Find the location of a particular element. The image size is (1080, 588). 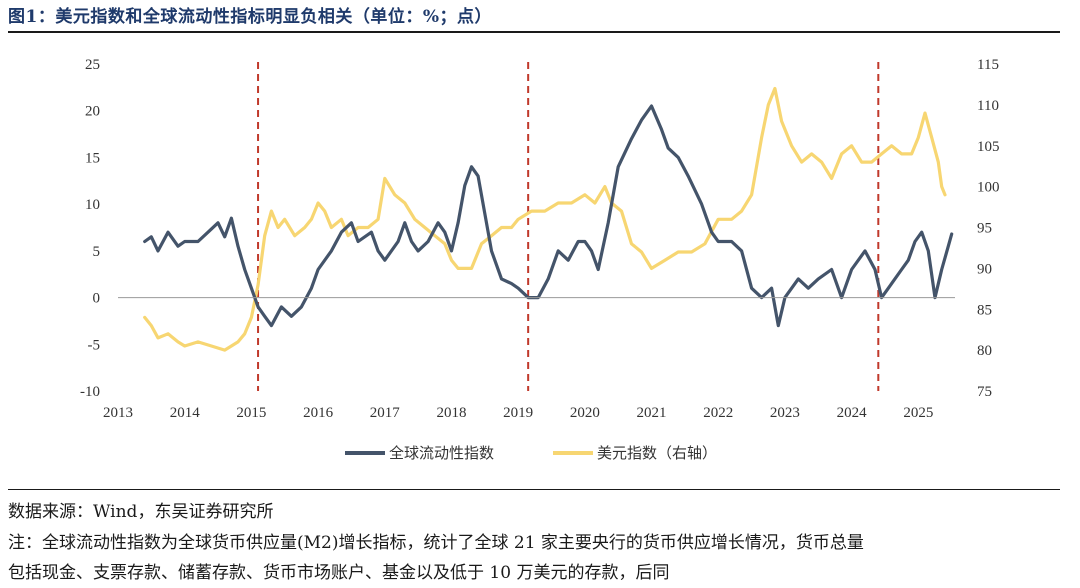

left-tick-label: 20 is located at coordinates (92, 112).